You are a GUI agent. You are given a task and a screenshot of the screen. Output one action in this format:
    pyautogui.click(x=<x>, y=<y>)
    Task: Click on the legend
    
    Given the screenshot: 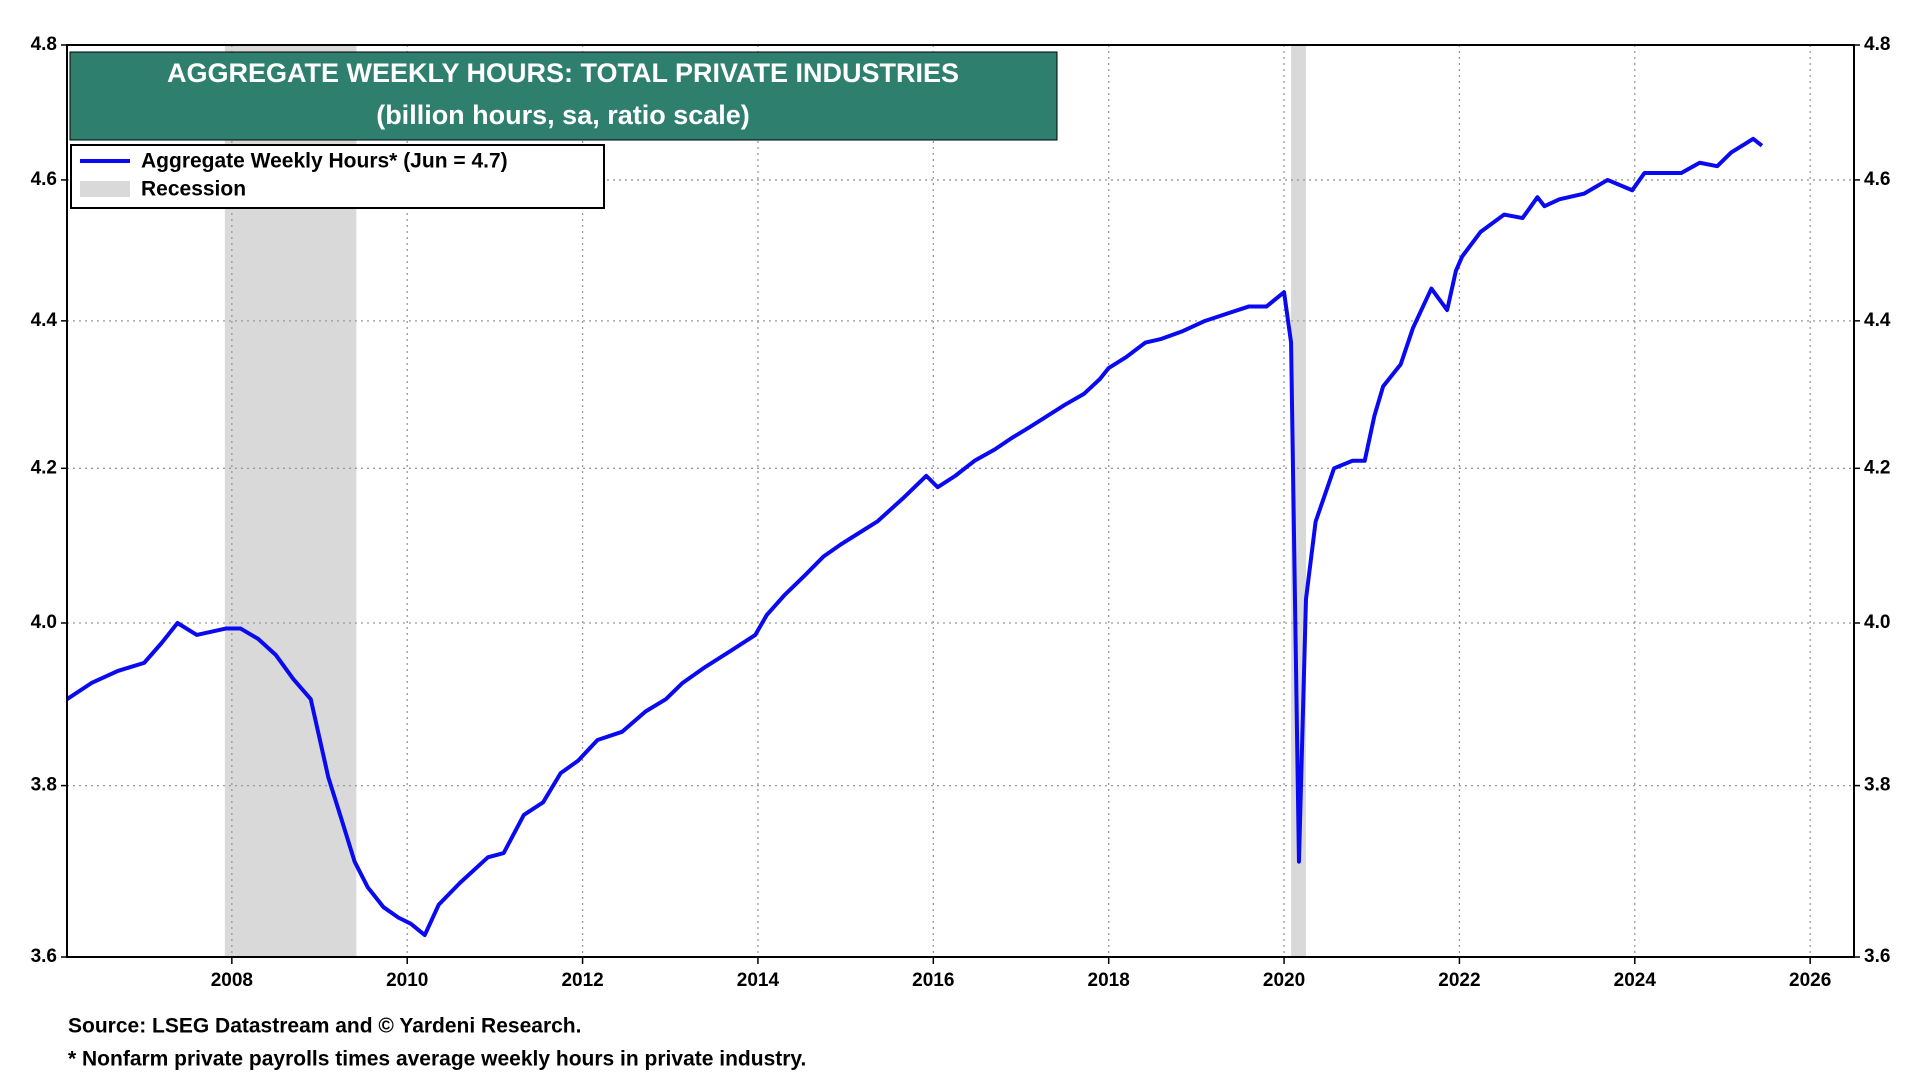 What is the action you would take?
    pyautogui.click(x=337, y=176)
    